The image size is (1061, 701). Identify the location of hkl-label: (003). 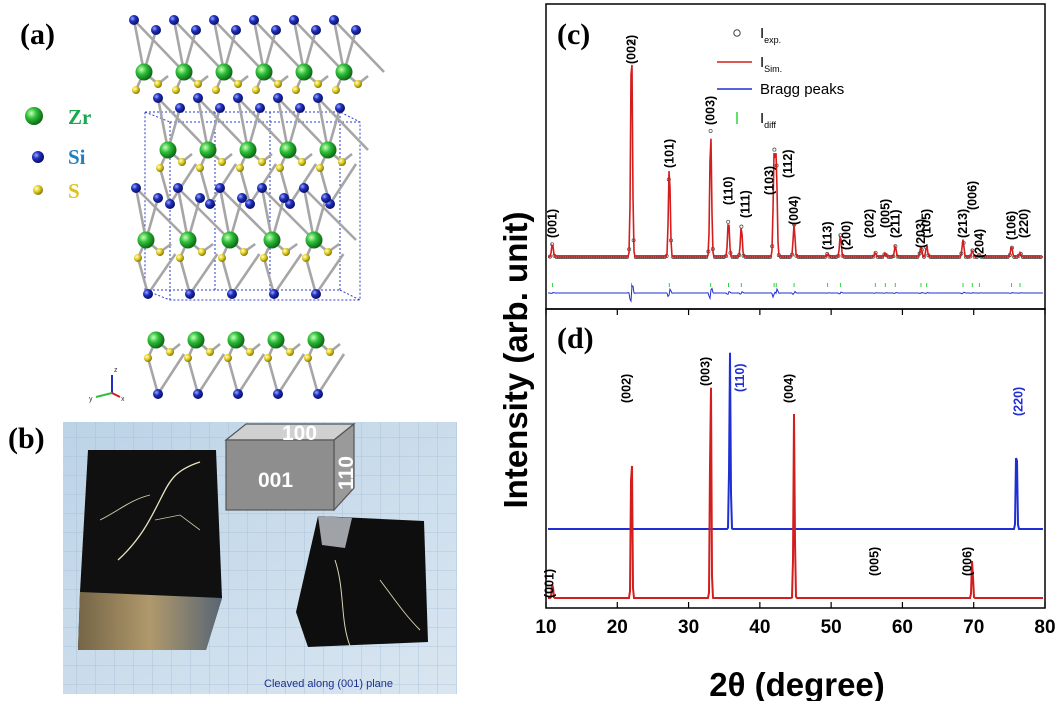
(706, 371).